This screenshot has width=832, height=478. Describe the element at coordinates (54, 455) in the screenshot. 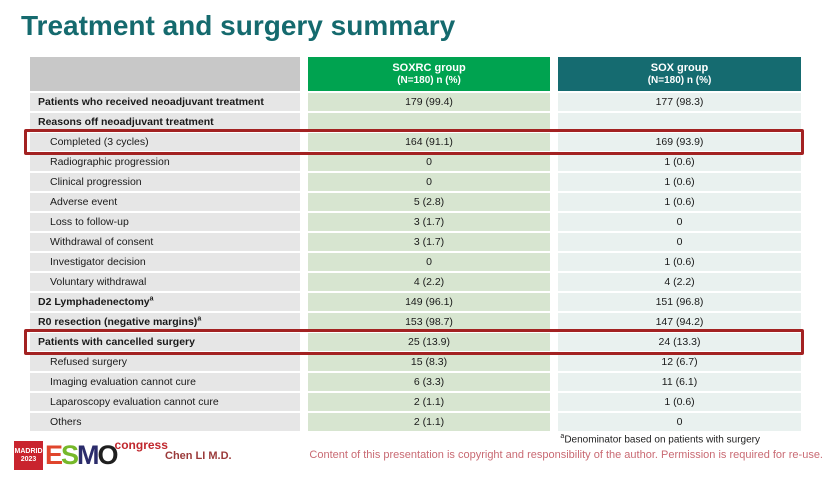

I see `esmo-letter-e: E` at that location.